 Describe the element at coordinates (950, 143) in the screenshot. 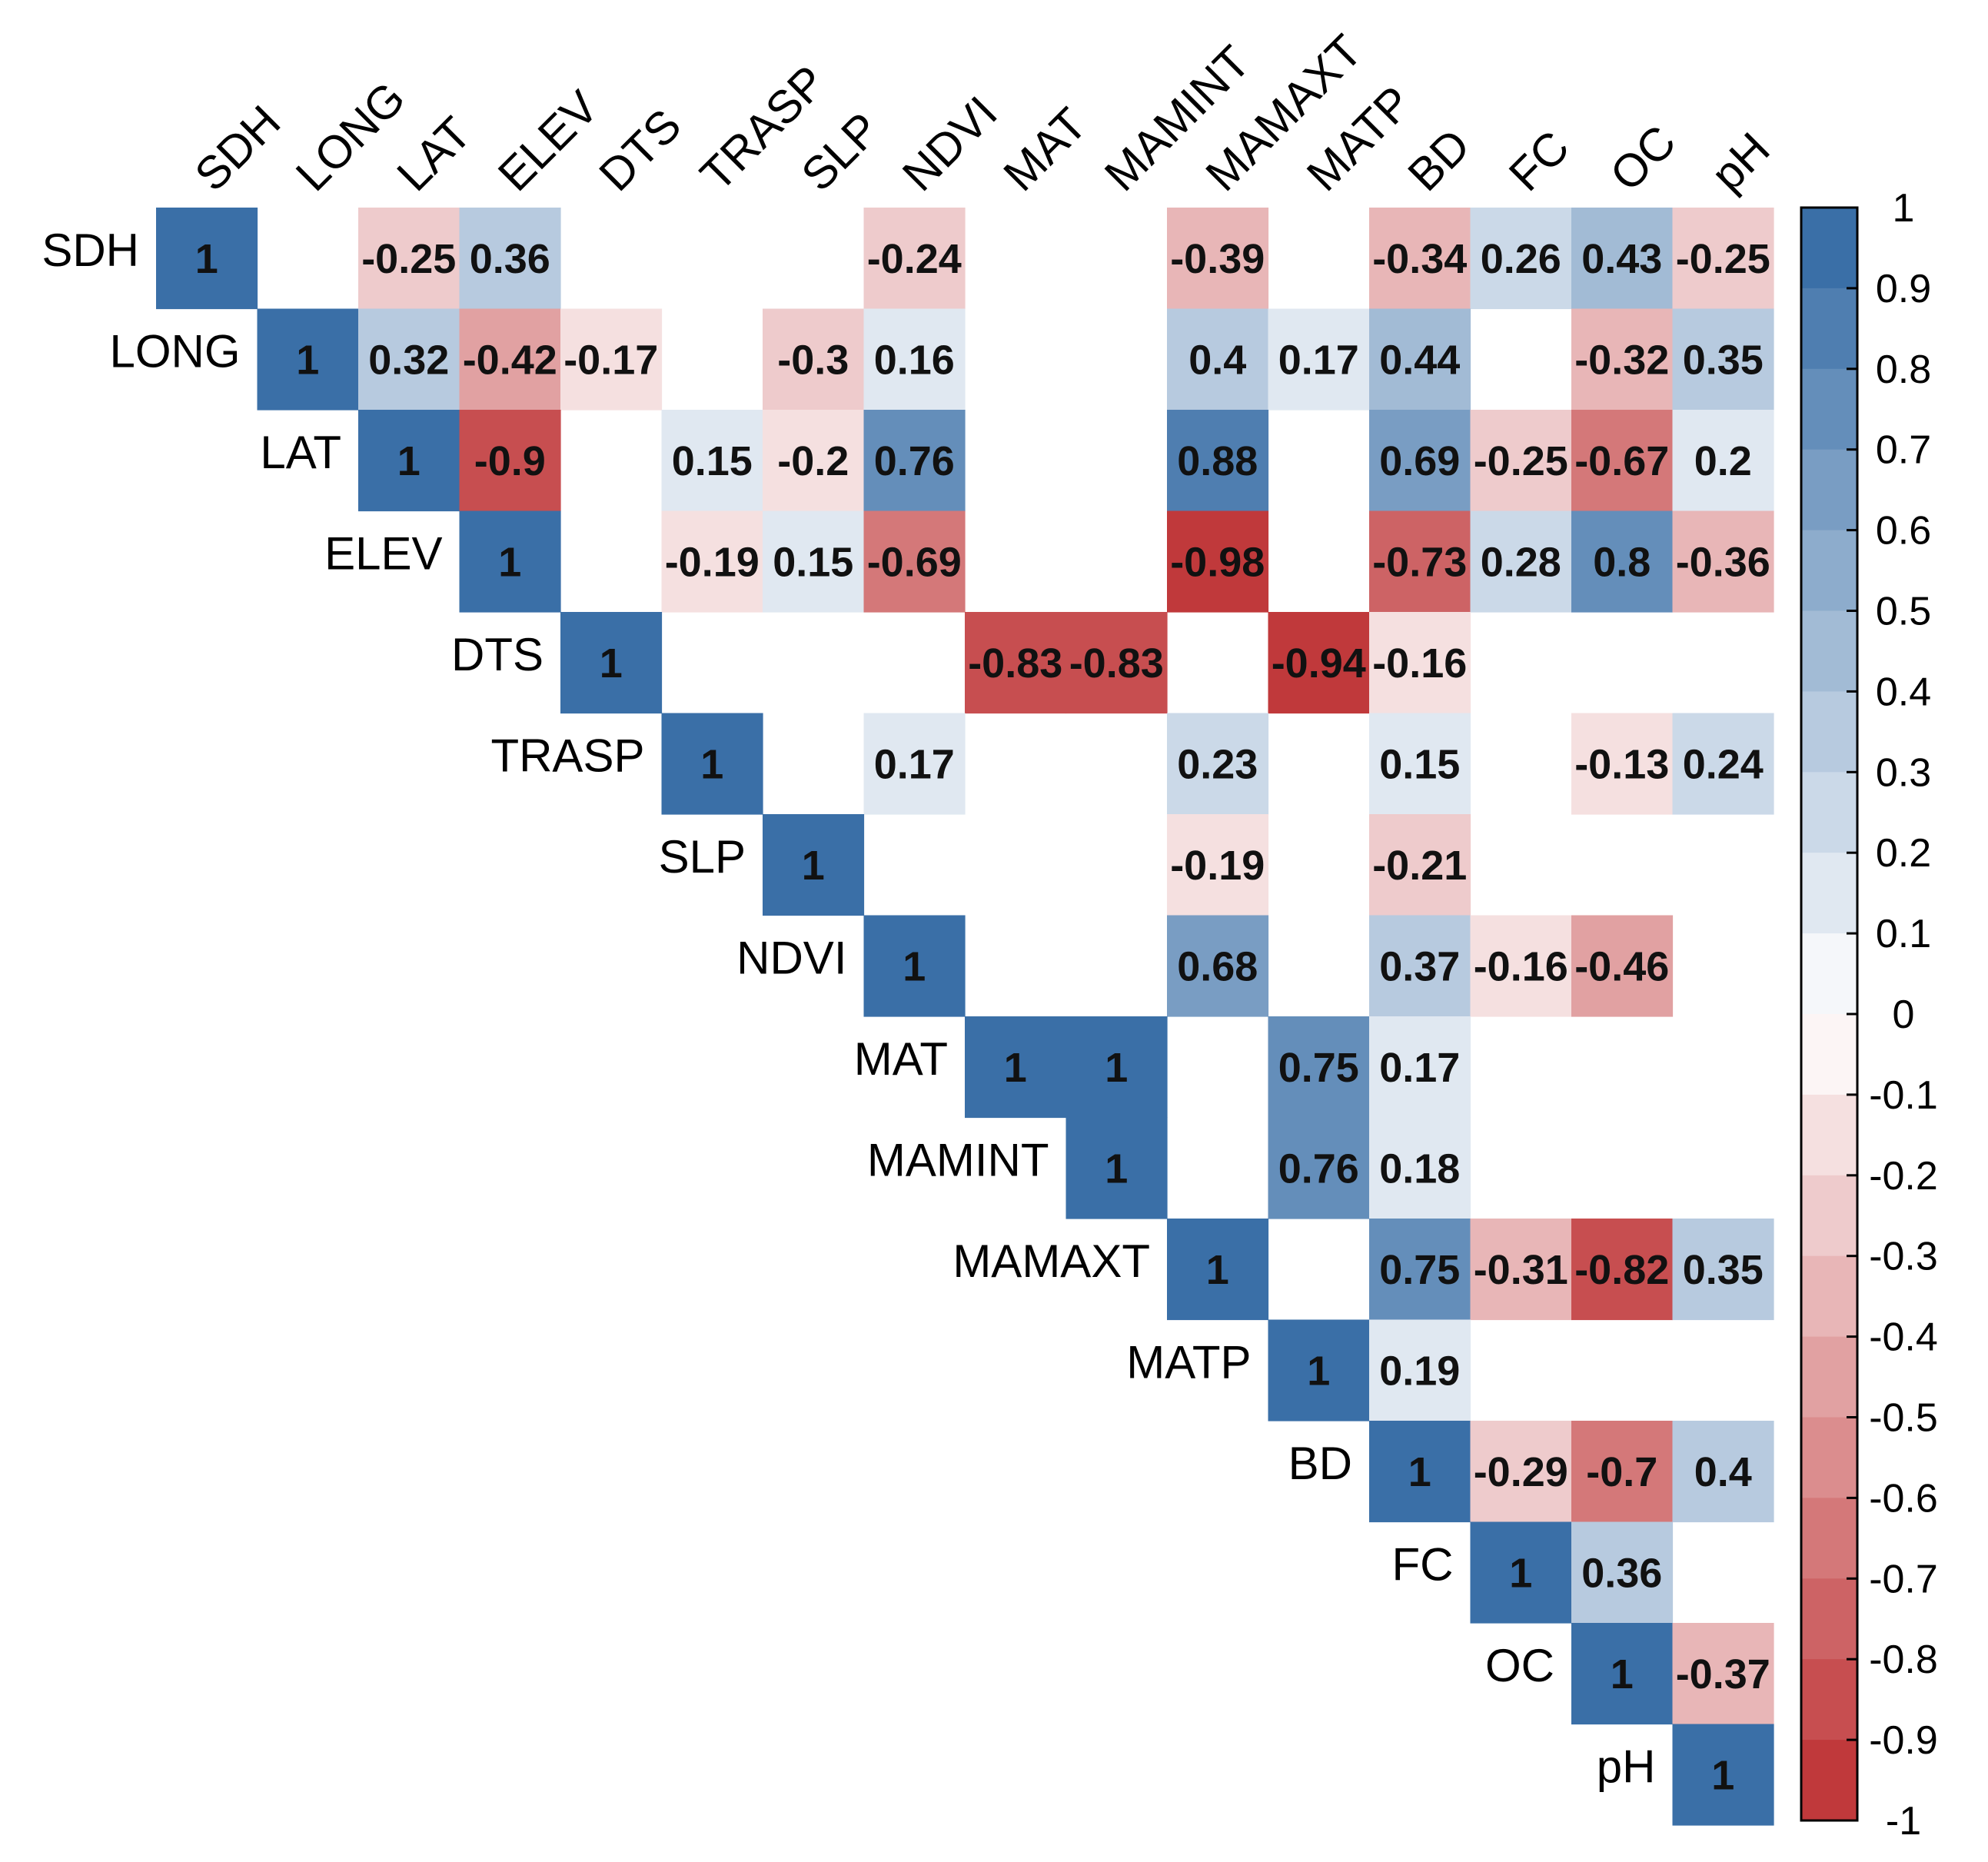

I see `column-label-NDVI: NDVI` at that location.